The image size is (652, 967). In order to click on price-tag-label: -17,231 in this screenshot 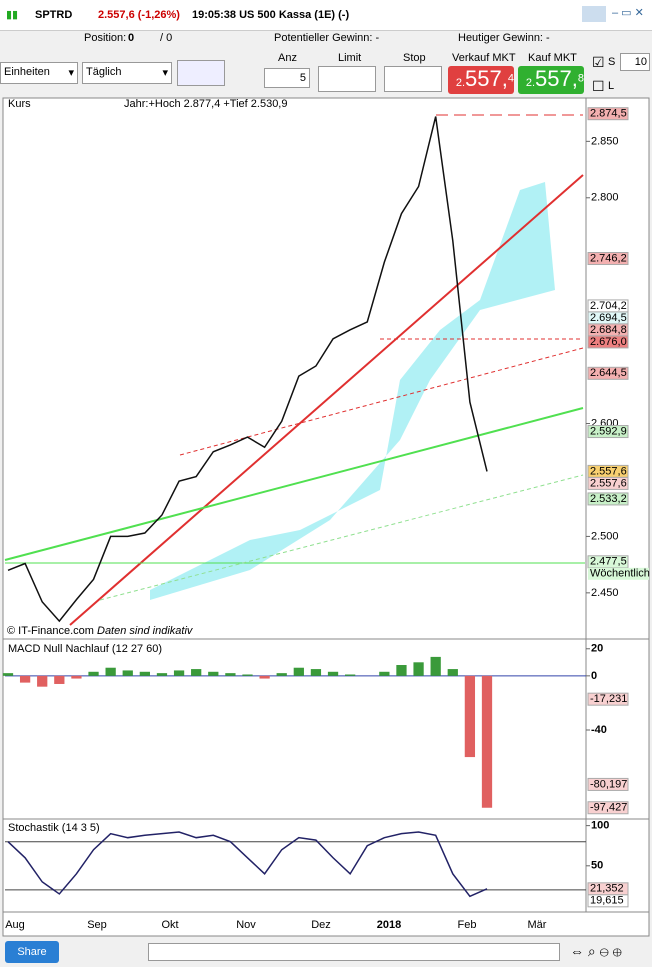, I will do `click(608, 699)`.